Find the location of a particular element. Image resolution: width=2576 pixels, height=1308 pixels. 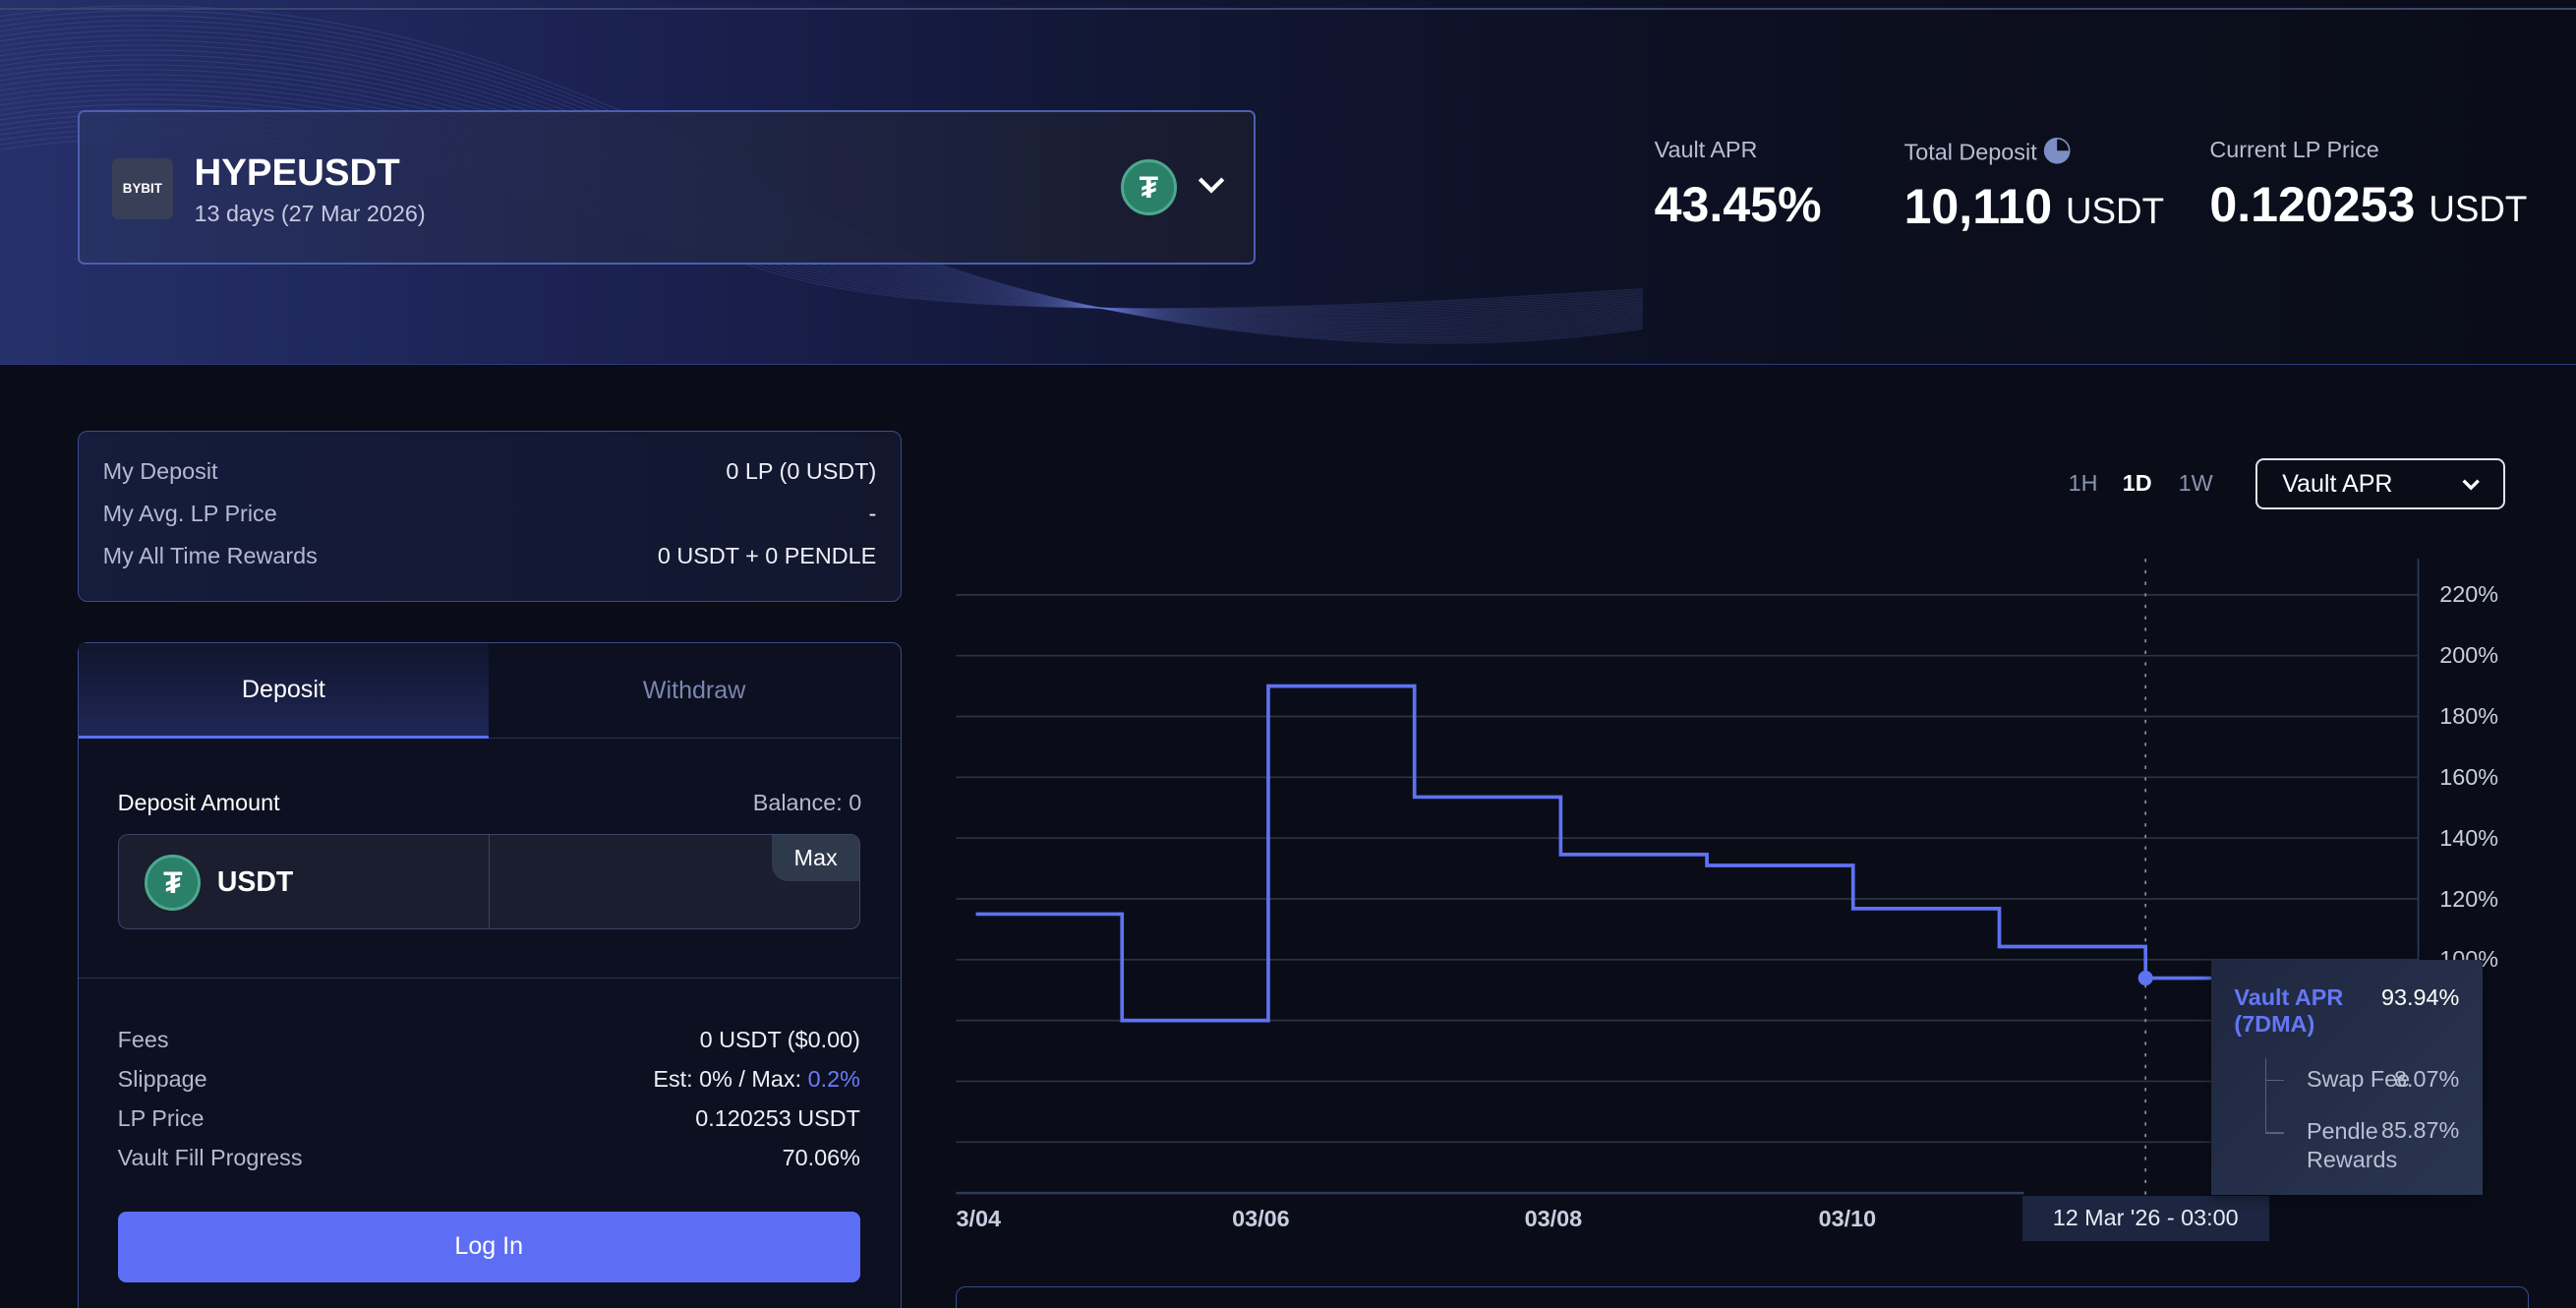

x-tick: 03/08 is located at coordinates (1553, 1219).